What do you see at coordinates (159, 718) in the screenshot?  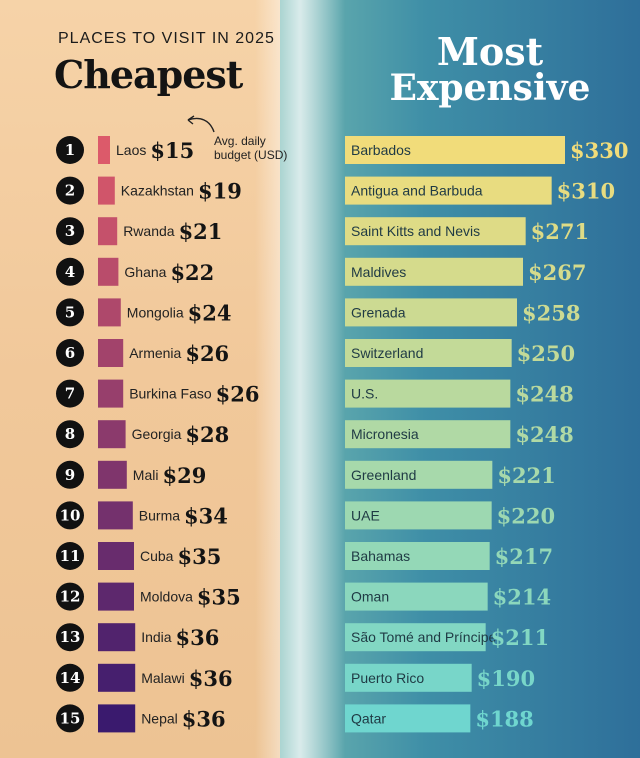 I see `cheap-country-label: Nepal` at bounding box center [159, 718].